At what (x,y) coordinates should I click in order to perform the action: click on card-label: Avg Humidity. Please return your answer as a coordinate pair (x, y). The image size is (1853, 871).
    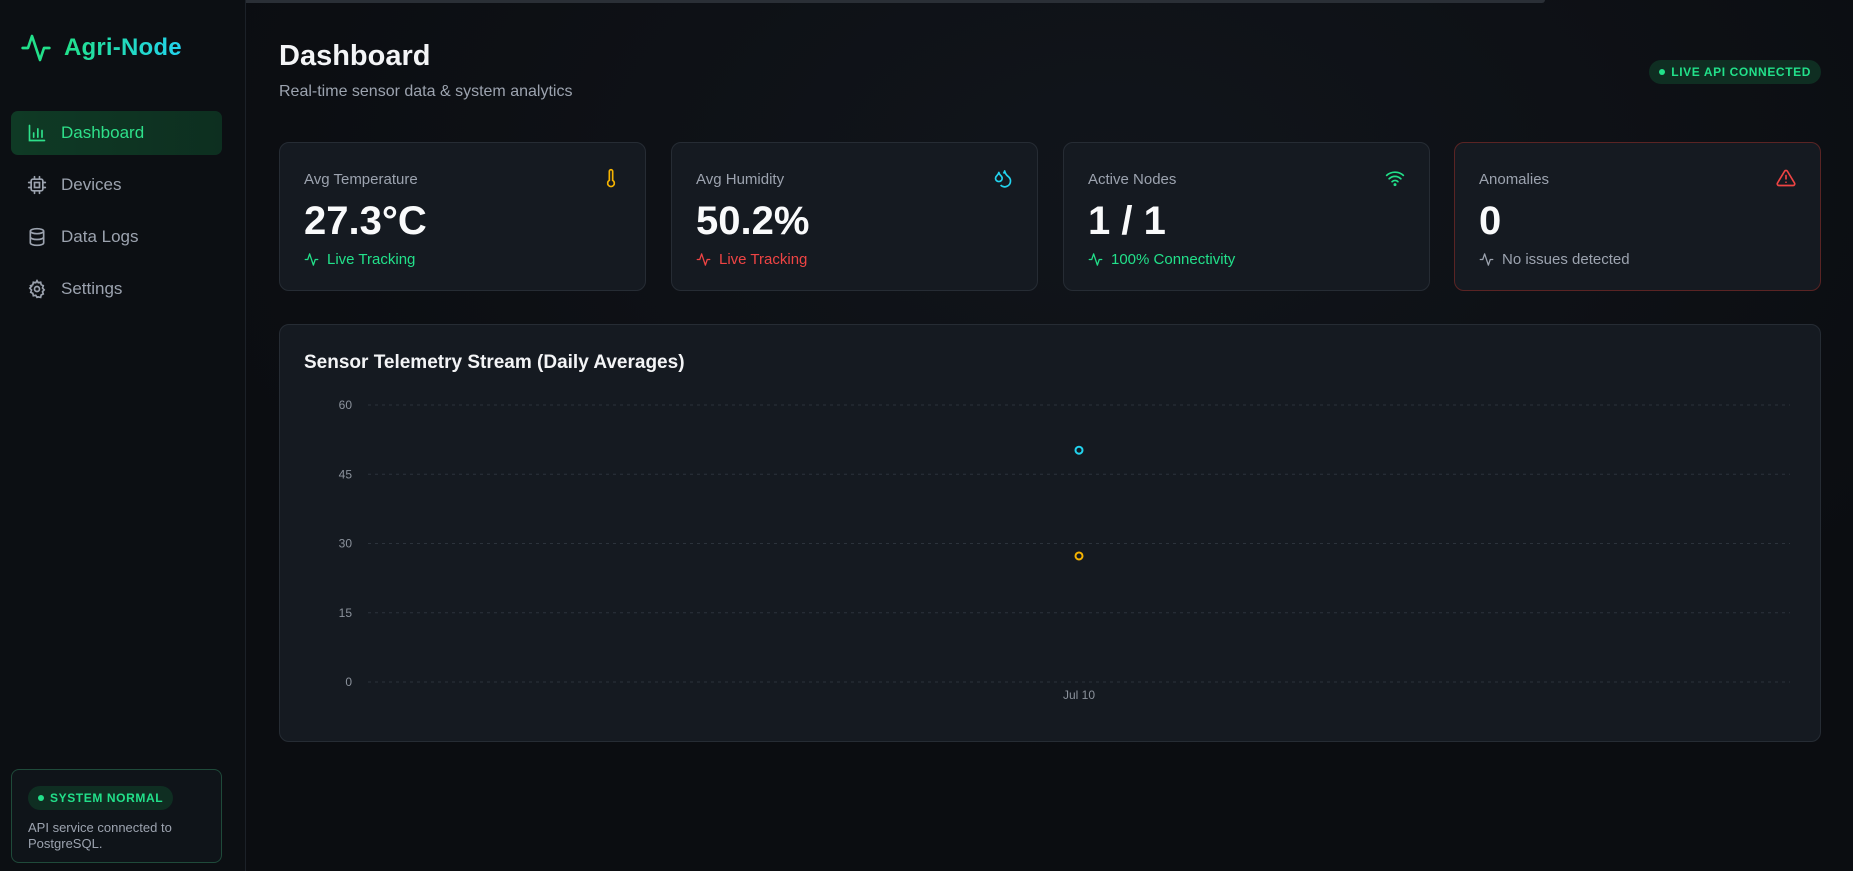
    Looking at the image, I should click on (740, 179).